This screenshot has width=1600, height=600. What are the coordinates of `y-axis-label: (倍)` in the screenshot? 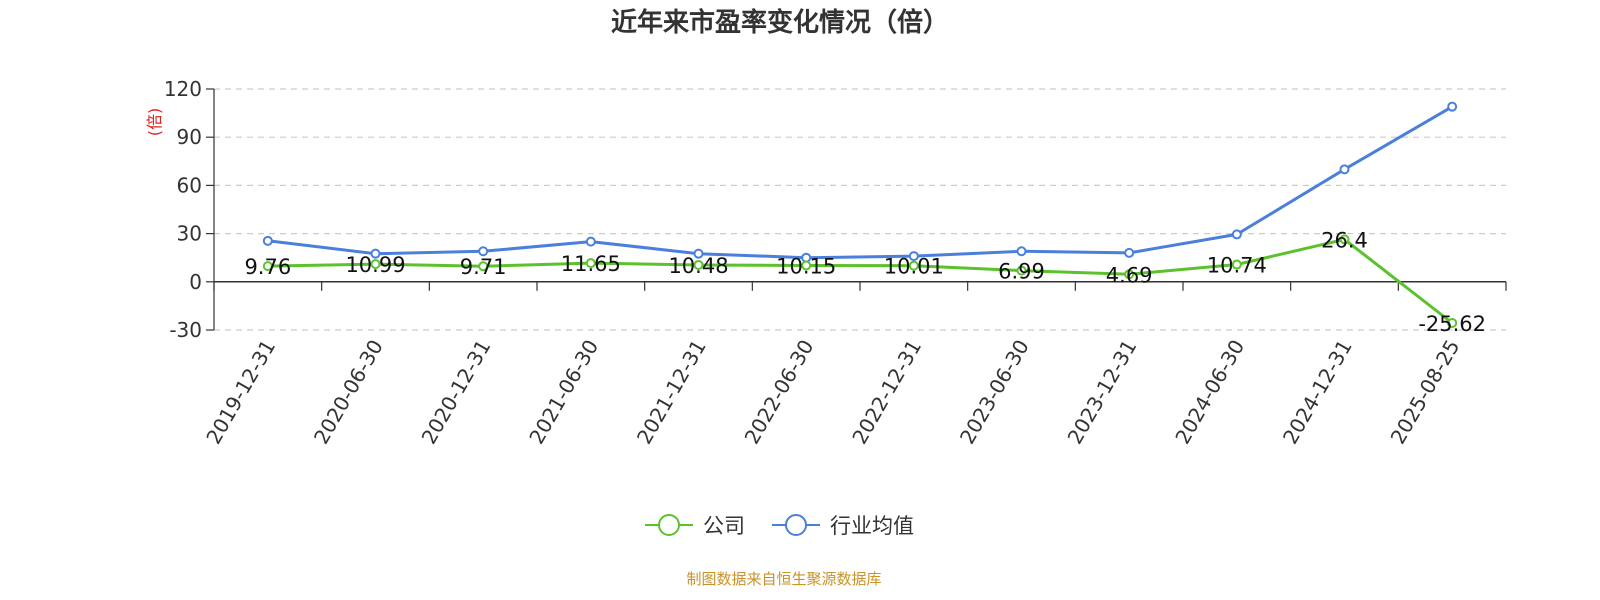 It's located at (154, 122).